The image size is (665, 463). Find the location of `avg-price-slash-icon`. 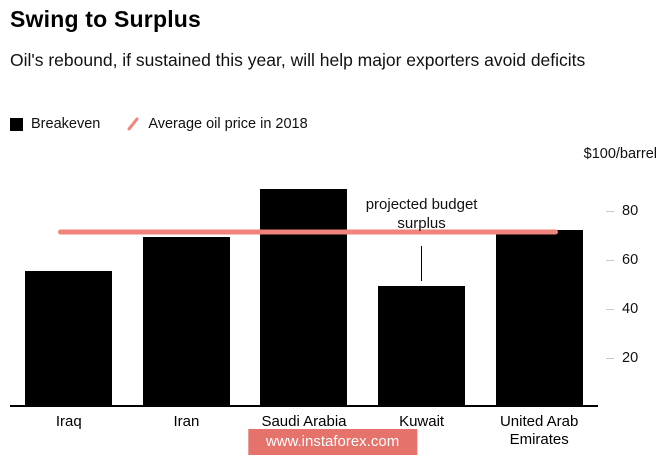

avg-price-slash-icon is located at coordinates (133, 124).